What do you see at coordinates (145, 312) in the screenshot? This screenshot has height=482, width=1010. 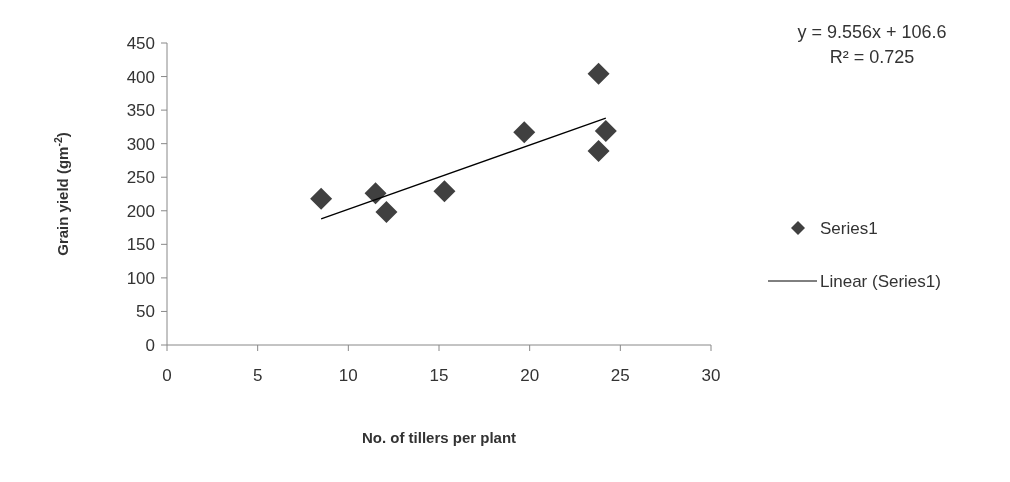 I see `y-tick-label: 50` at bounding box center [145, 312].